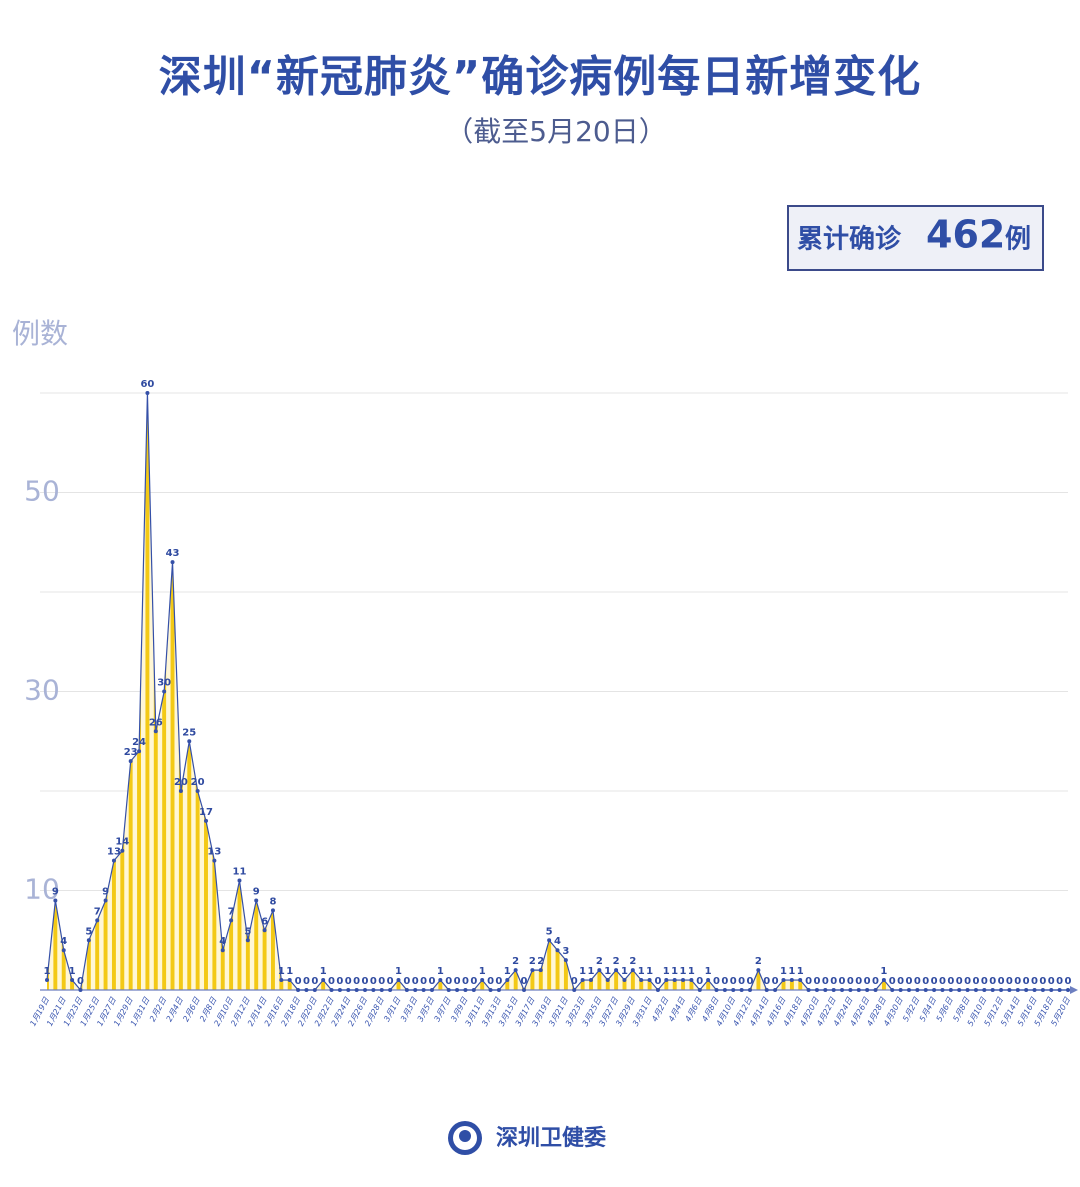 The image size is (1080, 1187). What do you see at coordinates (240, 872) in the screenshot?
I see `value-label: 11` at bounding box center [240, 872].